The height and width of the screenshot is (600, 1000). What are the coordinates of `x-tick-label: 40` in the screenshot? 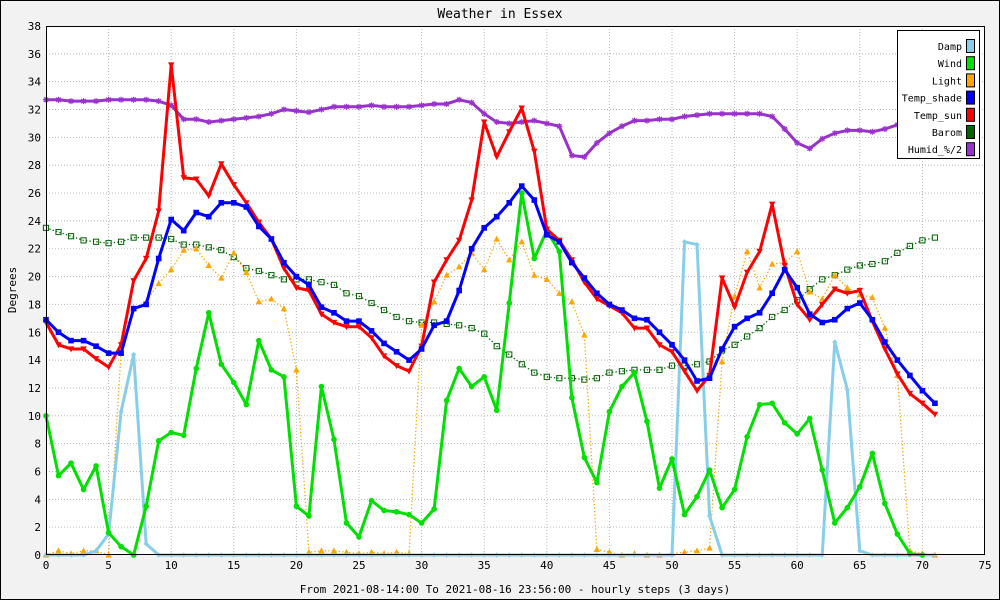 It's located at (546, 565).